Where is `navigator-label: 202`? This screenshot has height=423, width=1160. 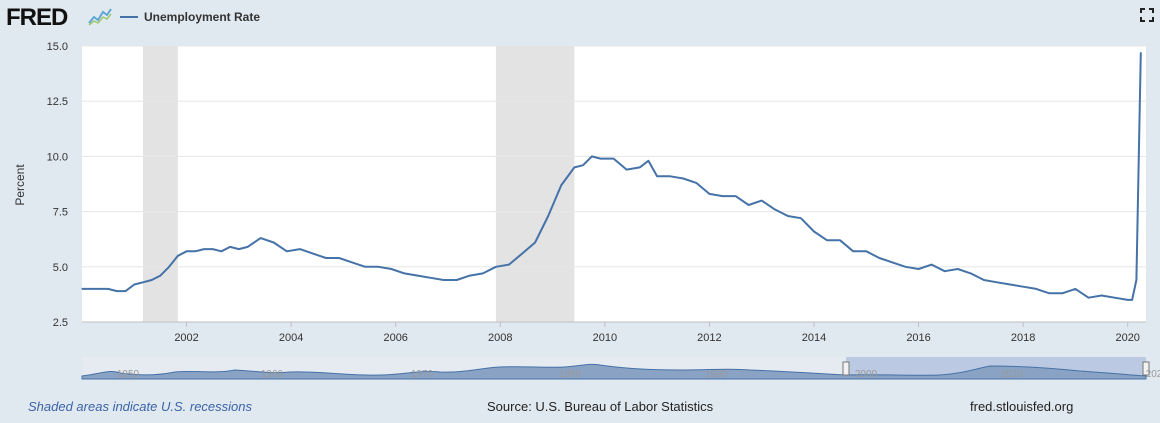
navigator-label: 202 is located at coordinates (1153, 374).